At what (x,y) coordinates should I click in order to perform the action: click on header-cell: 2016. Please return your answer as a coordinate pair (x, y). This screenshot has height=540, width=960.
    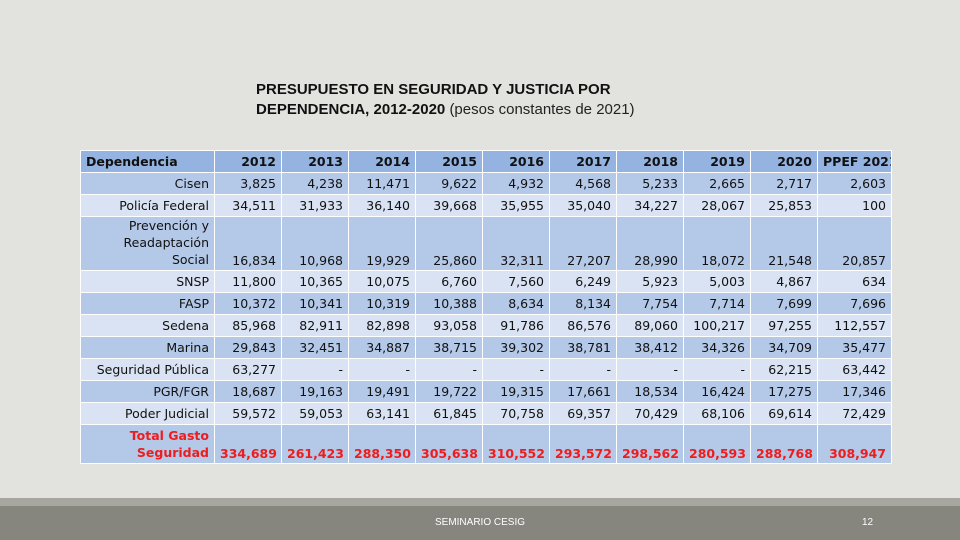
    Looking at the image, I should click on (516, 161).